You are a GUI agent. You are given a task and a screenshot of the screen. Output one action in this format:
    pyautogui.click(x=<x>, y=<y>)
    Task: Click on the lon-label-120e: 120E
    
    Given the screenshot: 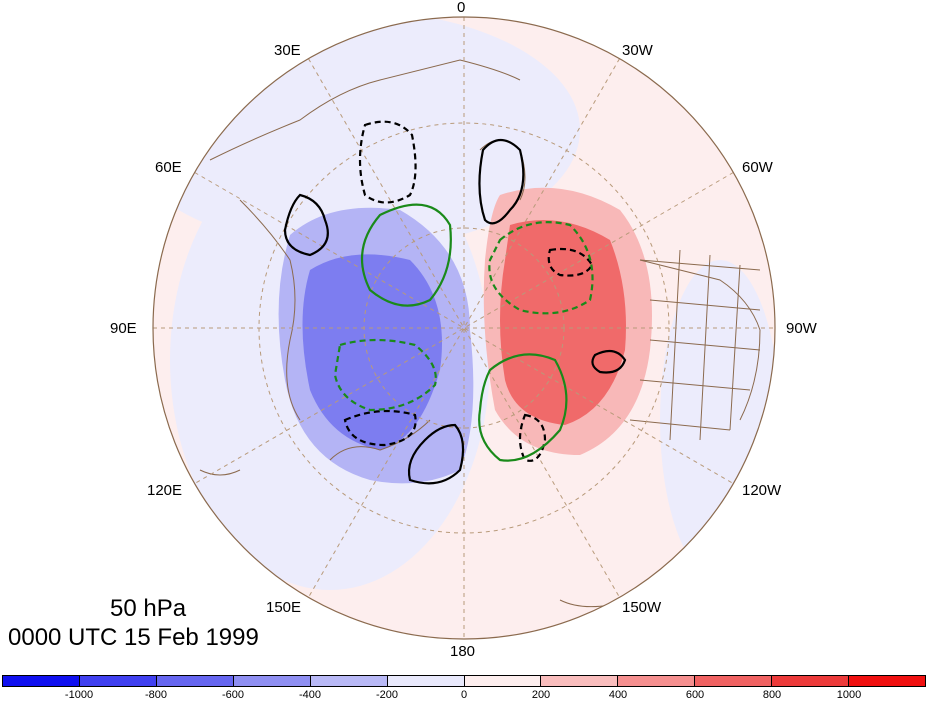 What is the action you would take?
    pyautogui.click(x=165, y=490)
    